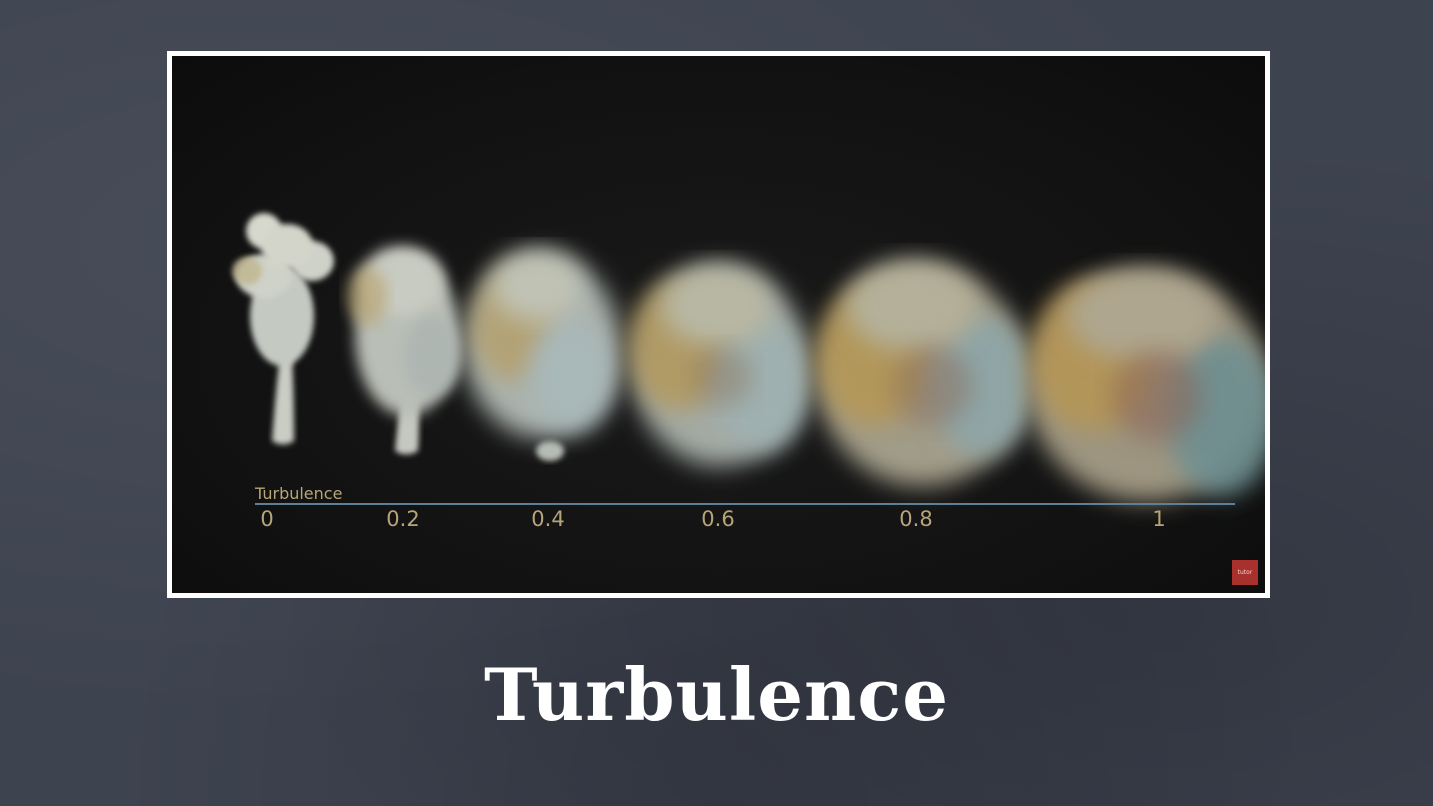 The image size is (1433, 806). I want to click on tick-label: 0.4, so click(548, 519).